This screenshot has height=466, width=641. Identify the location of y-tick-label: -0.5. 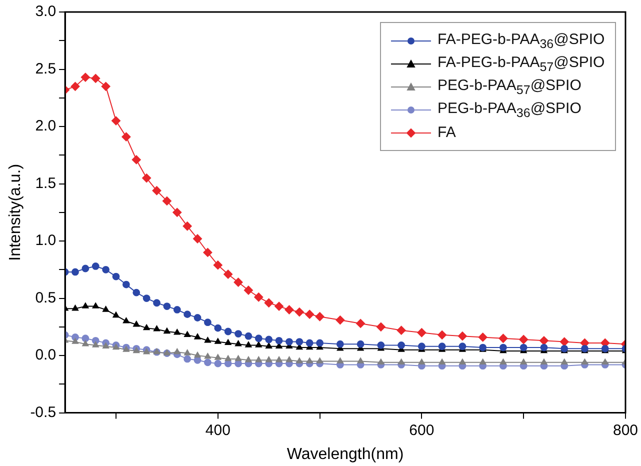
(43, 412).